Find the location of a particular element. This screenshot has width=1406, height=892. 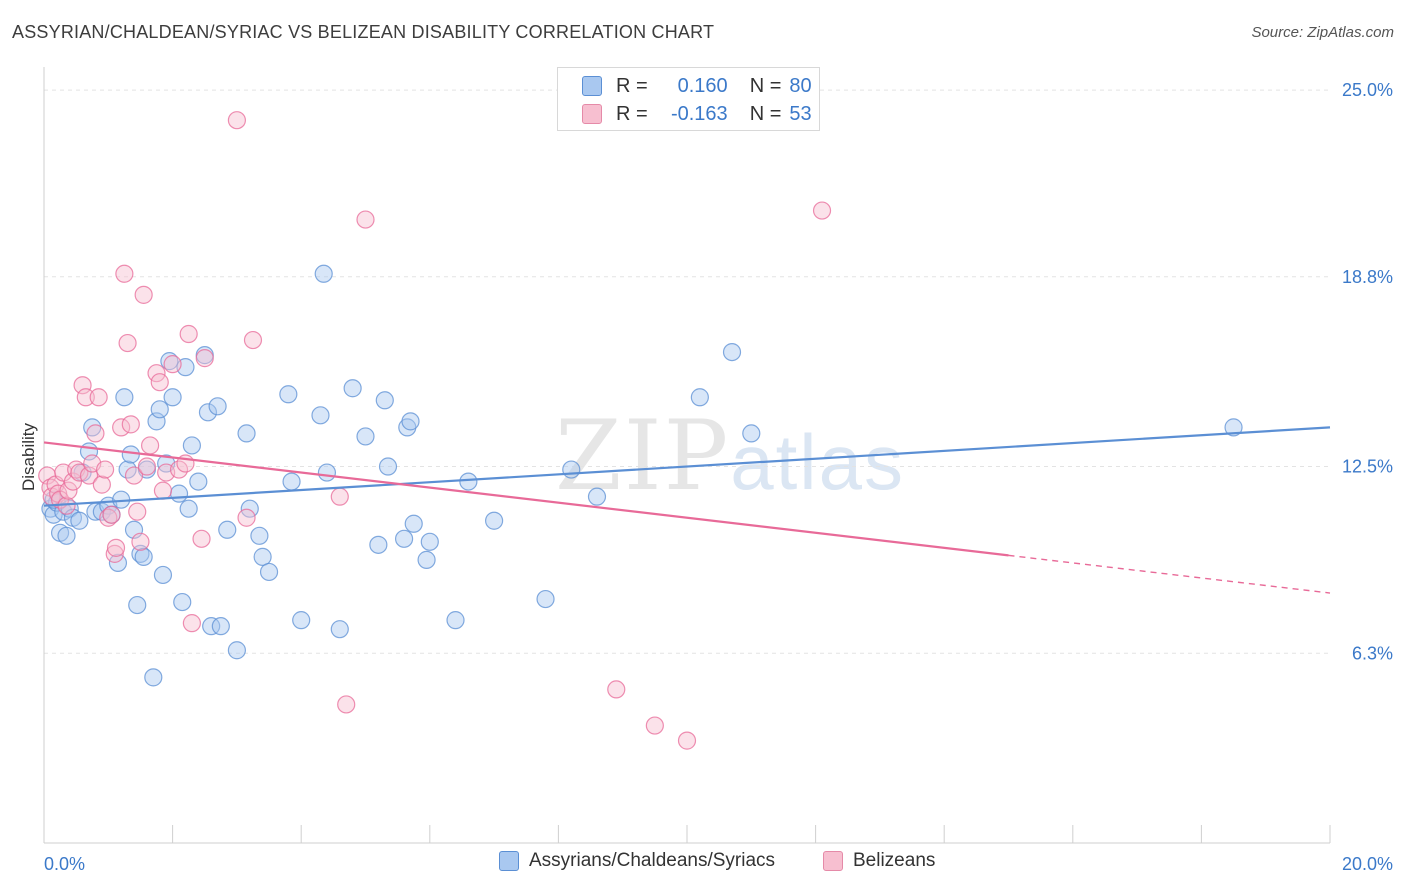

legend-row-assyrians: R = 0.160 N = 80 is located at coordinates (697, 86).